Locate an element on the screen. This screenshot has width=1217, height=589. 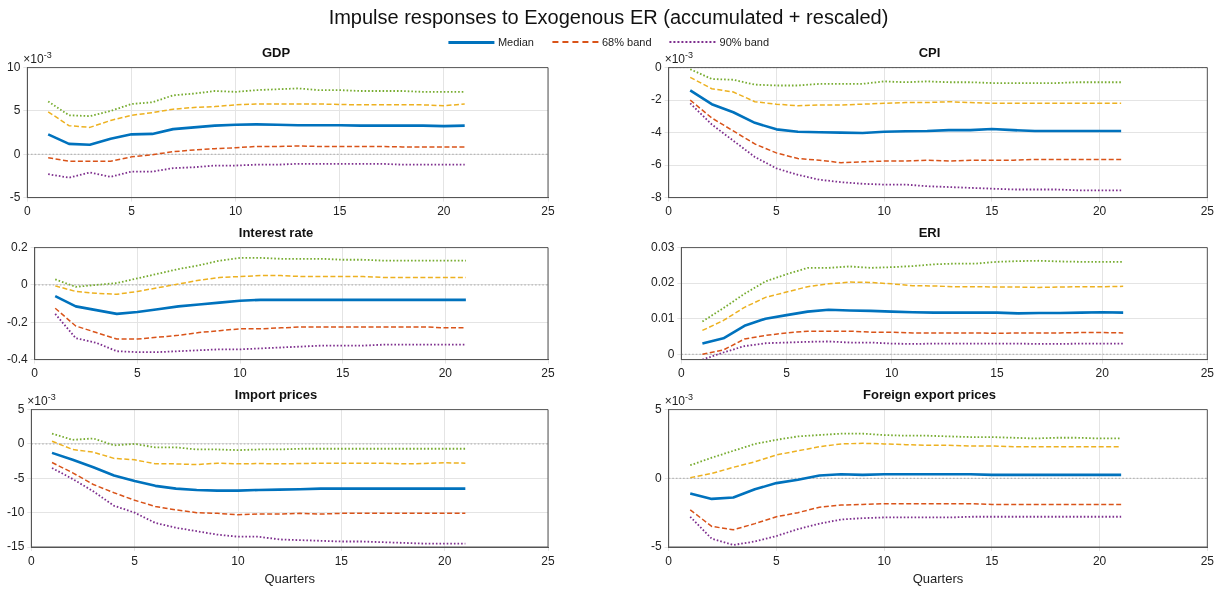
text: Impulse responses to Exogenous ER (accumulated + rescaled) is located at coordinates (608, 17).